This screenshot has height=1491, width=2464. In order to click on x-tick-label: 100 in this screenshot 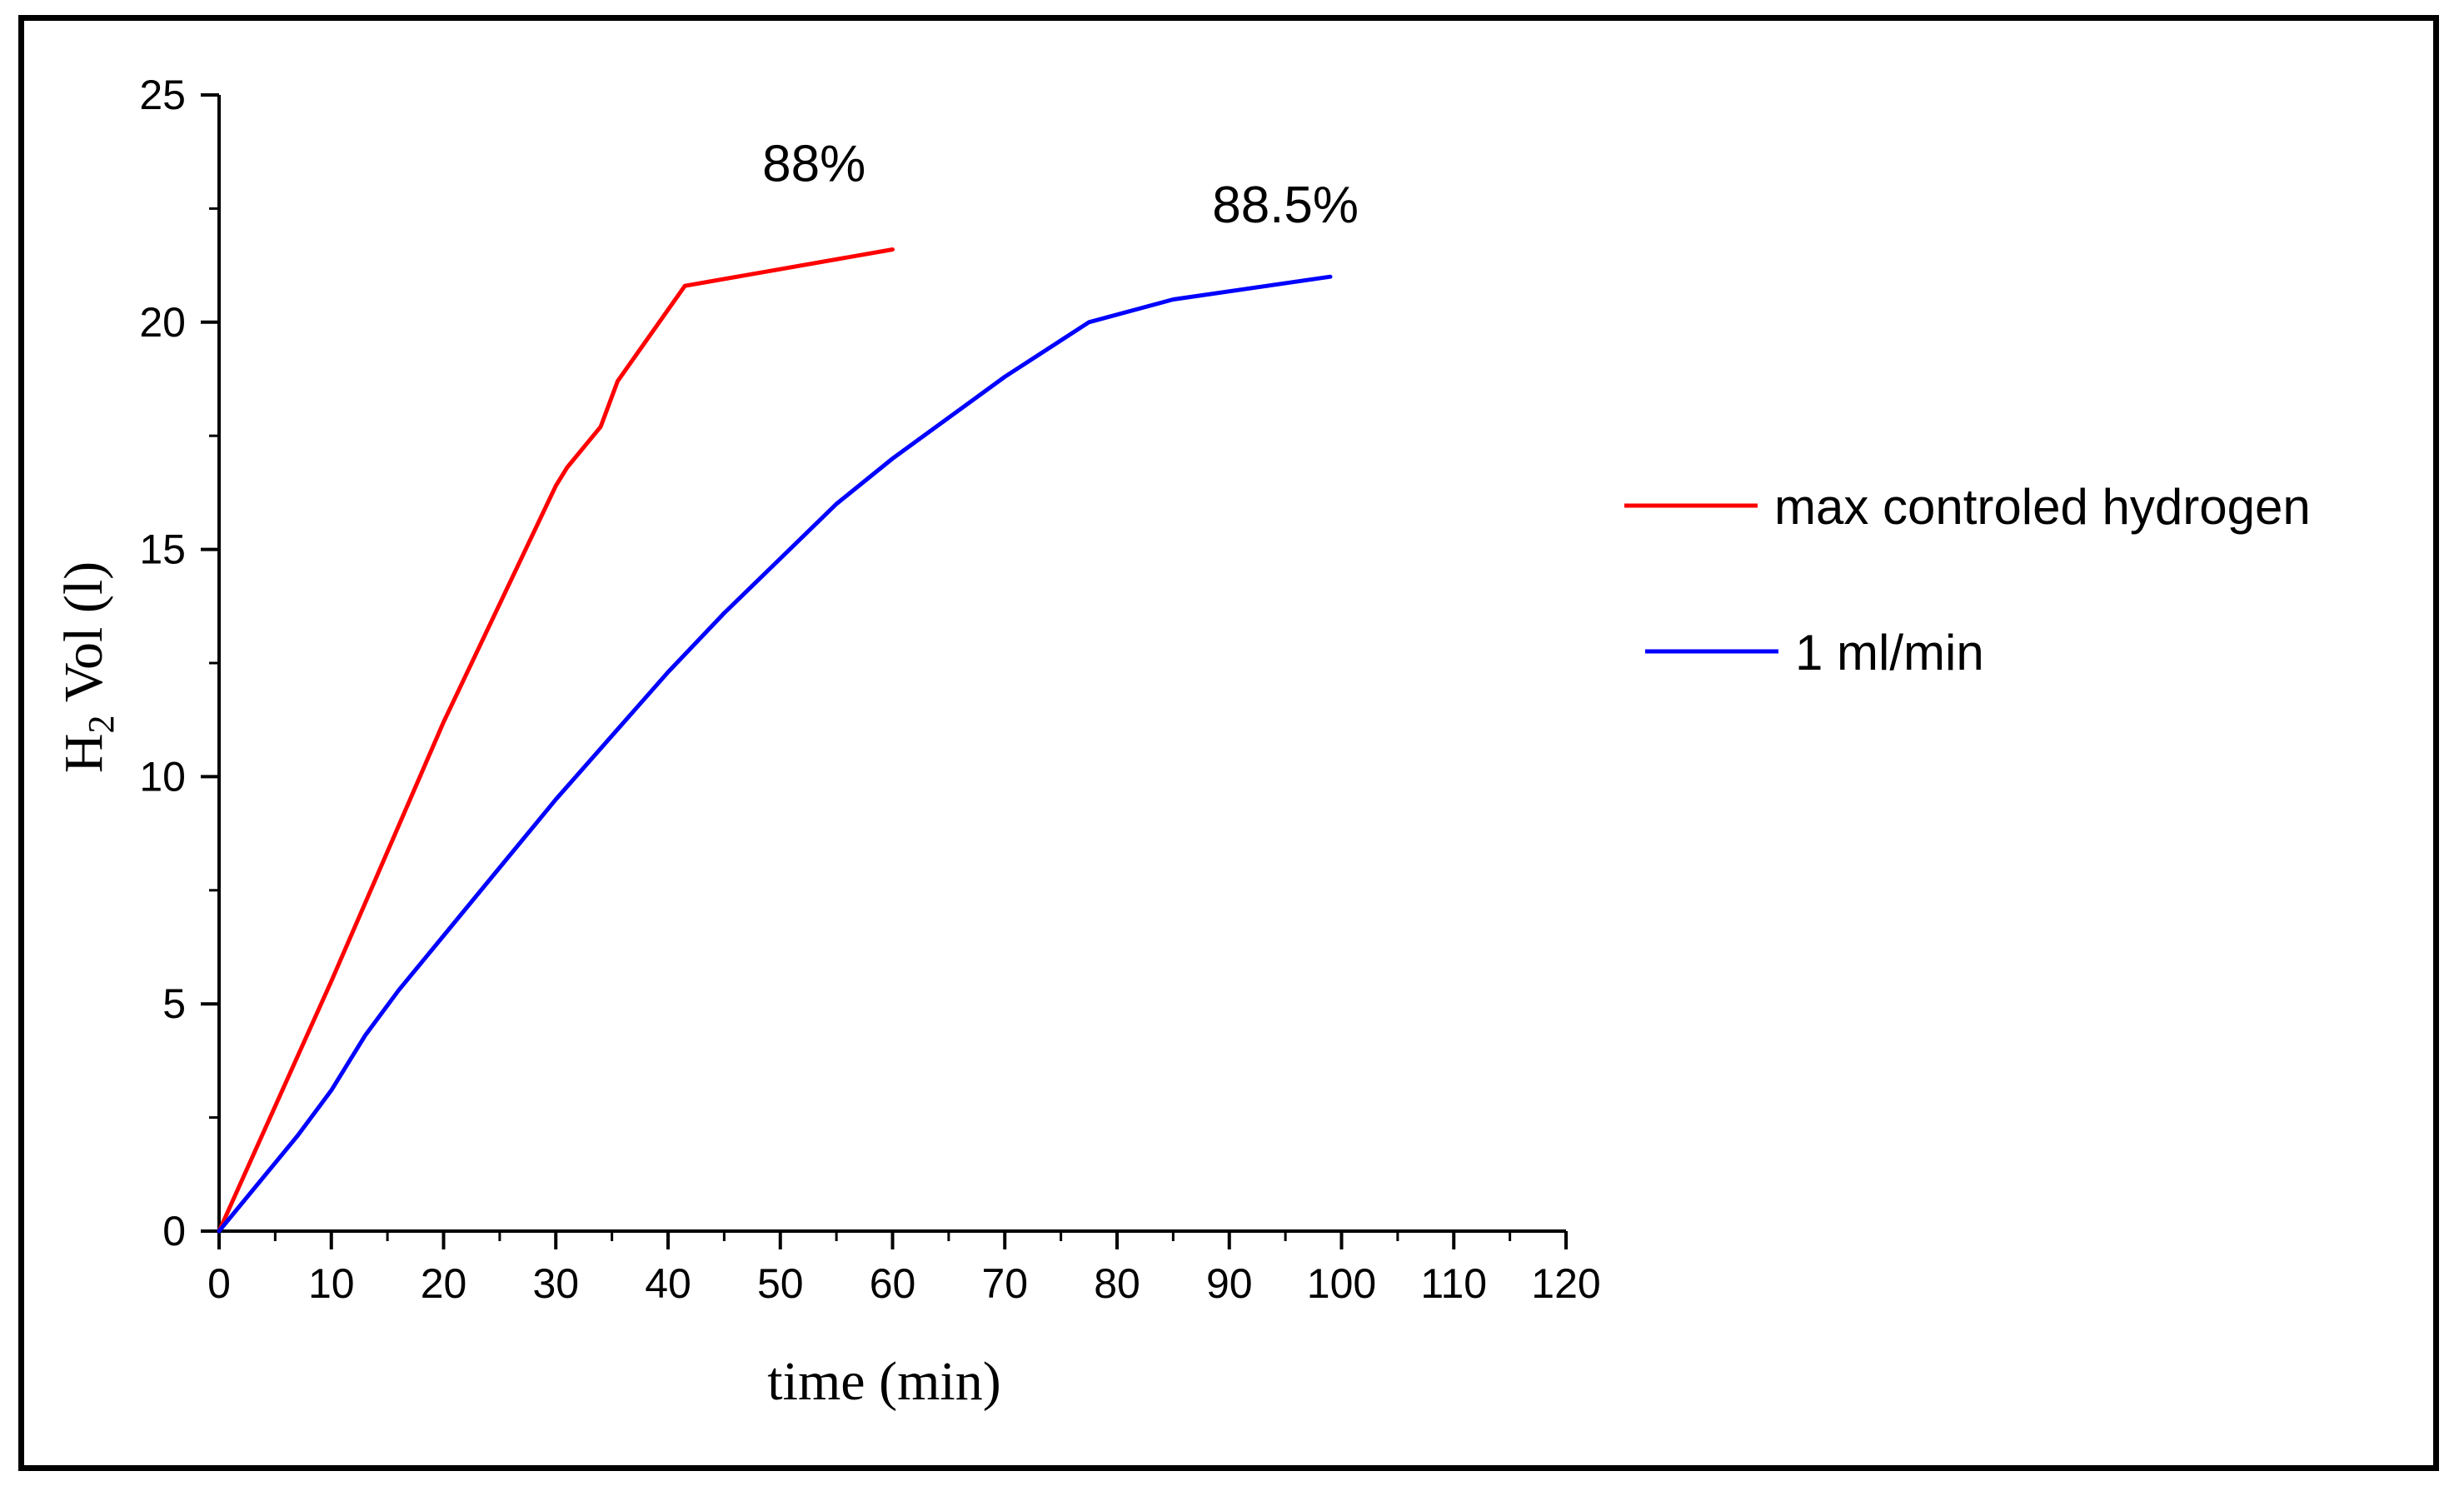, I will do `click(1341, 1283)`.